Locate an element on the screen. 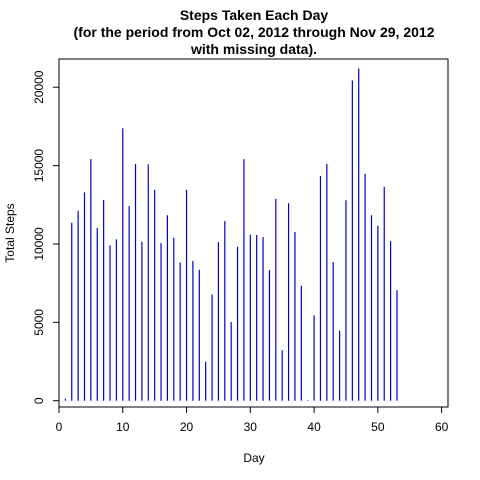  y-tick-label-10000: 10000 is located at coordinates (39, 244).